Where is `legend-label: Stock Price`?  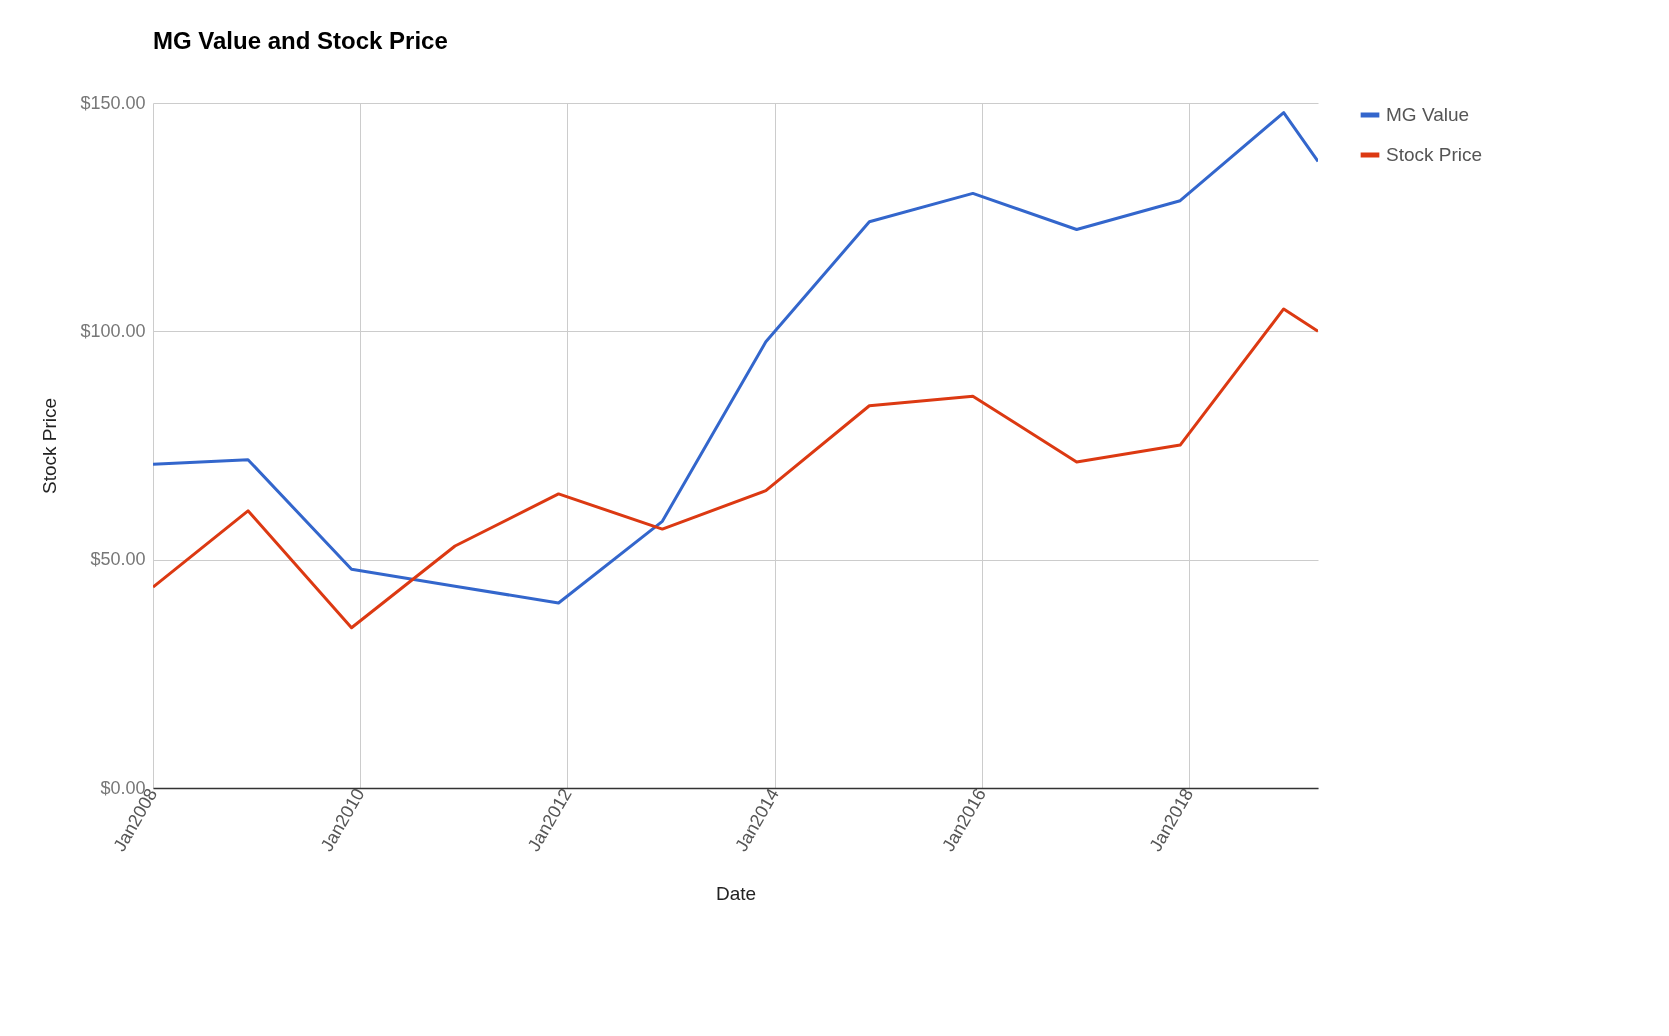
legend-label: Stock Price is located at coordinates (1434, 154).